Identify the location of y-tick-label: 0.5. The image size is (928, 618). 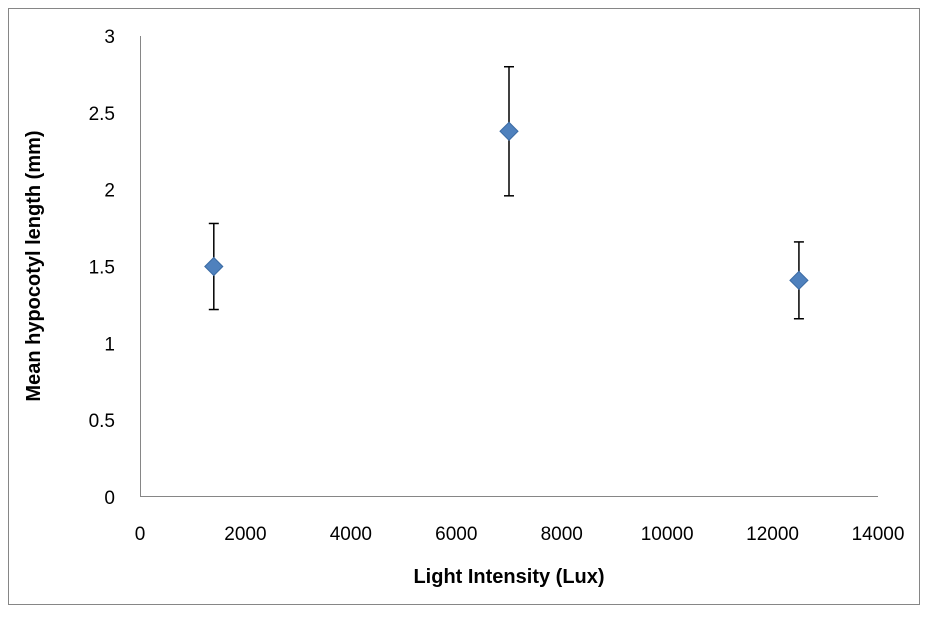
(102, 421).